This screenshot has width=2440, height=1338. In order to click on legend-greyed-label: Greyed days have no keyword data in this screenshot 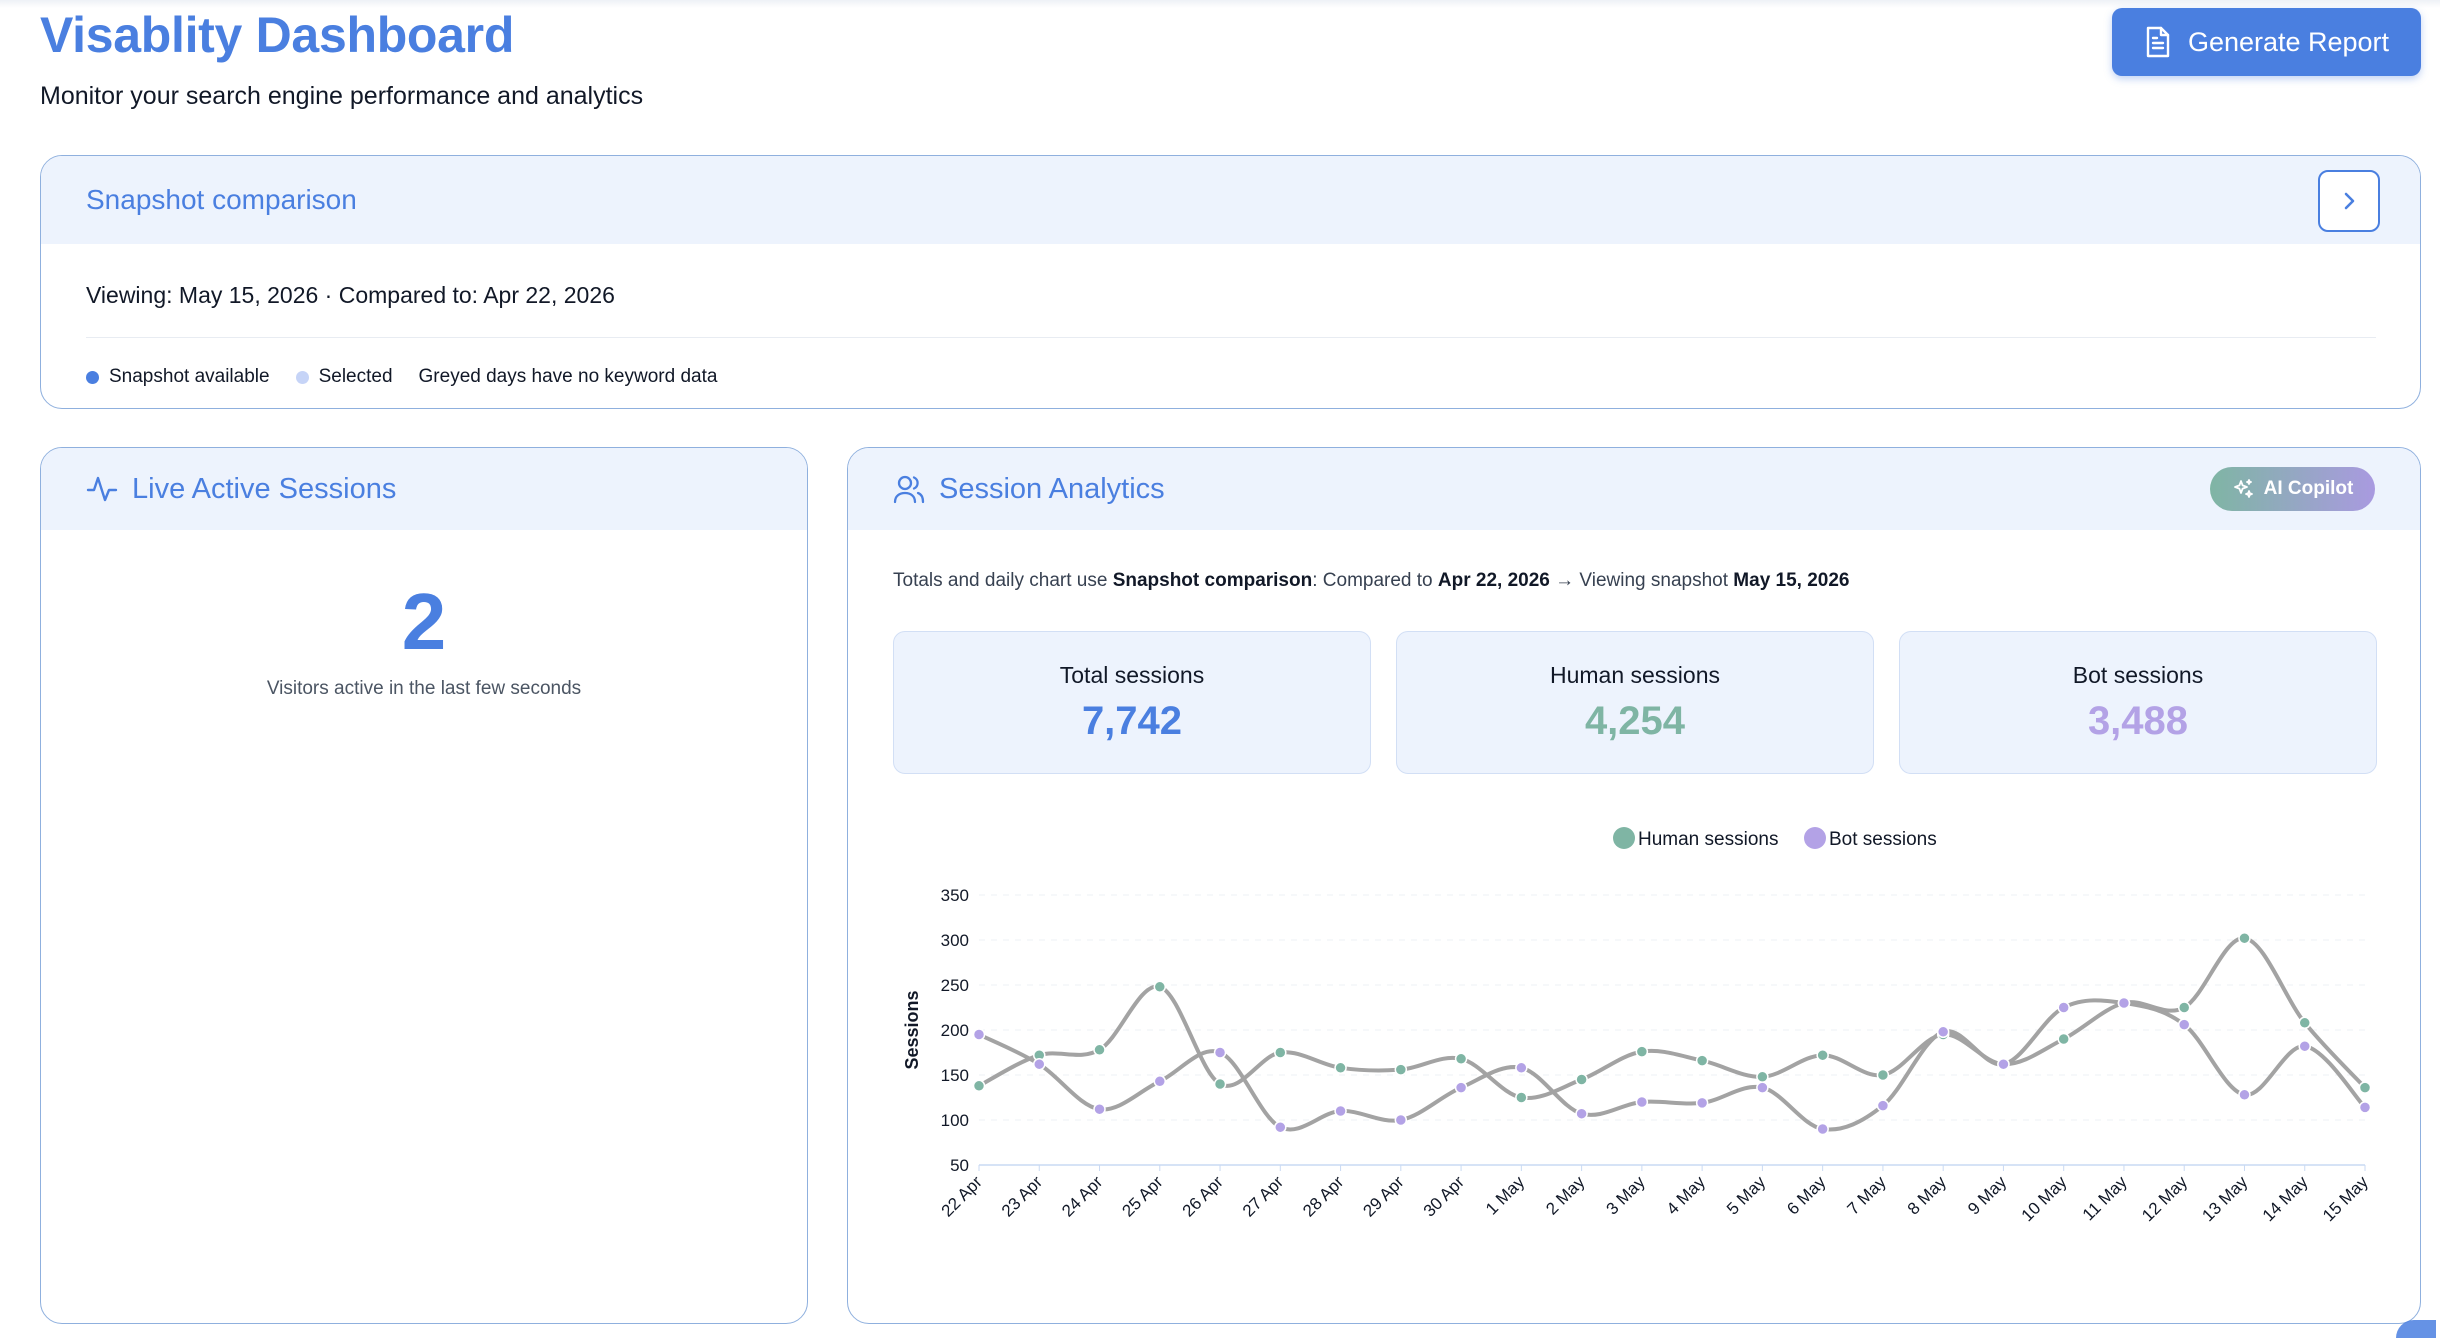, I will do `click(568, 376)`.